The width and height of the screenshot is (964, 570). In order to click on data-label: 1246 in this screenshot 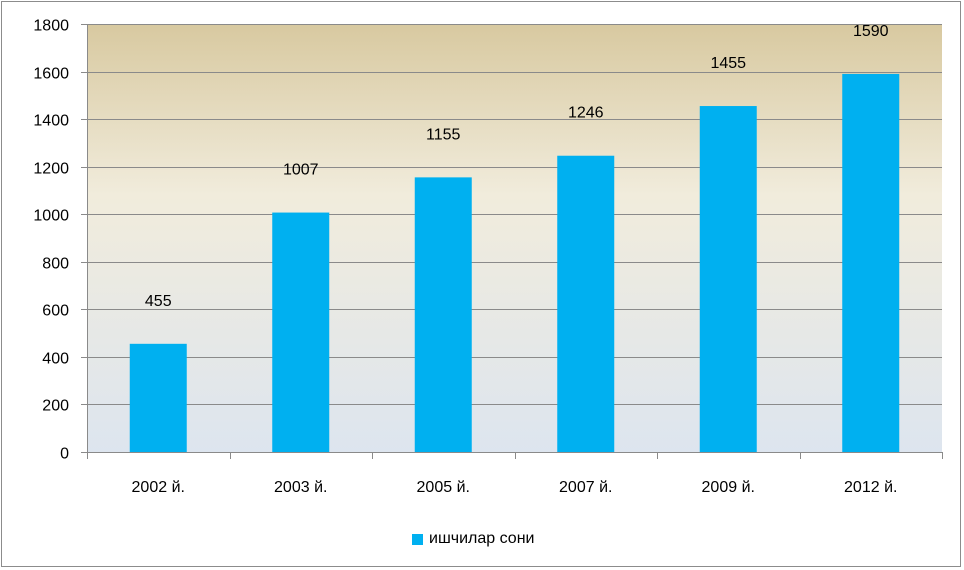, I will do `click(586, 113)`.